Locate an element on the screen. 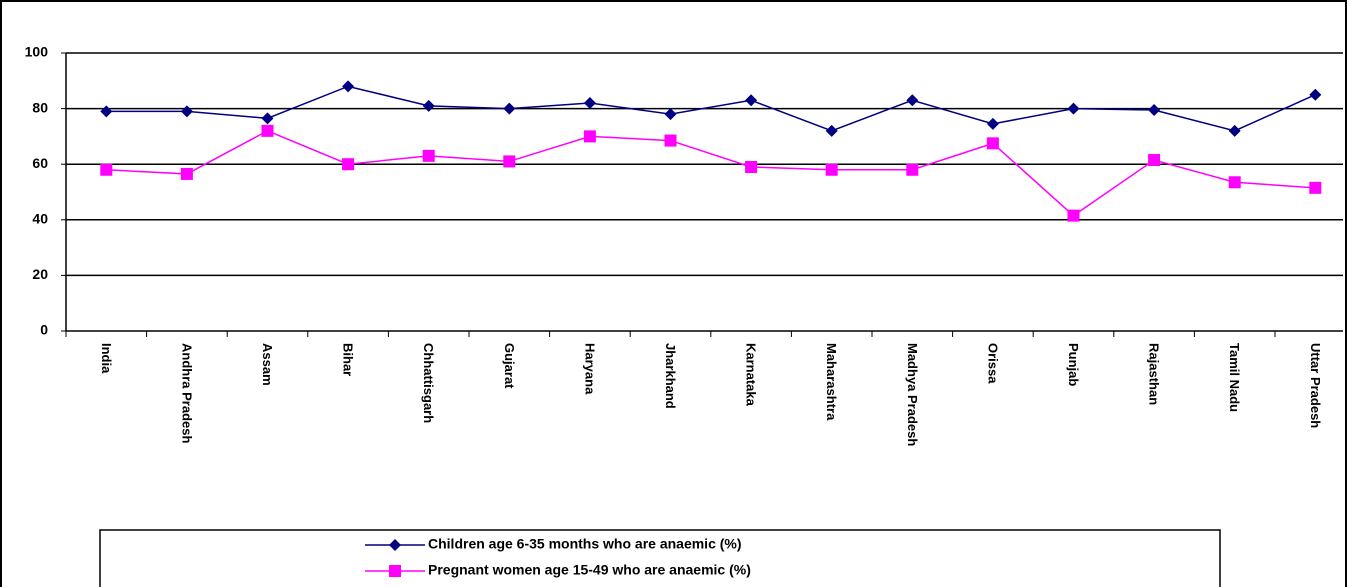 This screenshot has height=587, width=1347. x-tick-label: Bihar is located at coordinates (348, 360).